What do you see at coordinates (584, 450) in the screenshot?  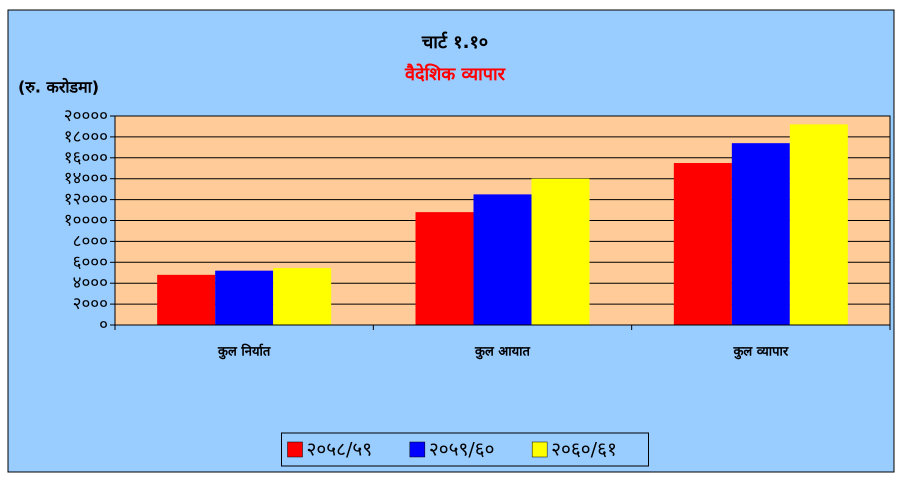 I see `legend-label: २०६०/६१` at bounding box center [584, 450].